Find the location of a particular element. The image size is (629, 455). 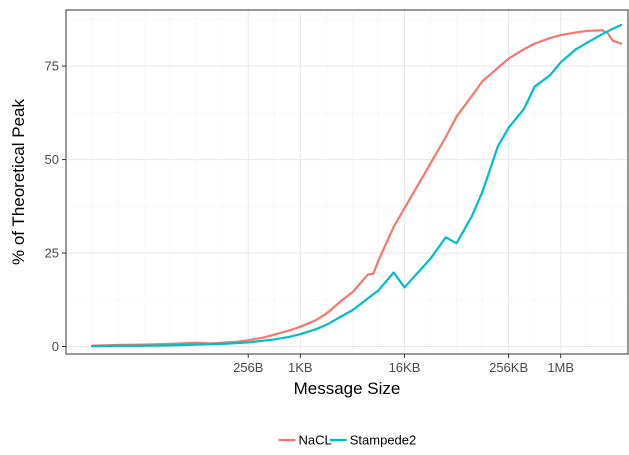

legend: NaCL Stampede2 is located at coordinates (347, 440).